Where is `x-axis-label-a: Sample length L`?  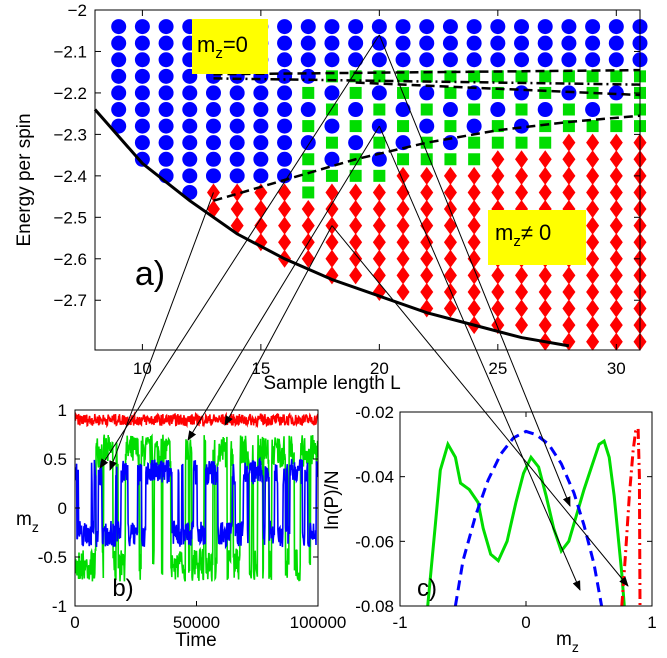 x-axis-label-a: Sample length L is located at coordinates (331, 383).